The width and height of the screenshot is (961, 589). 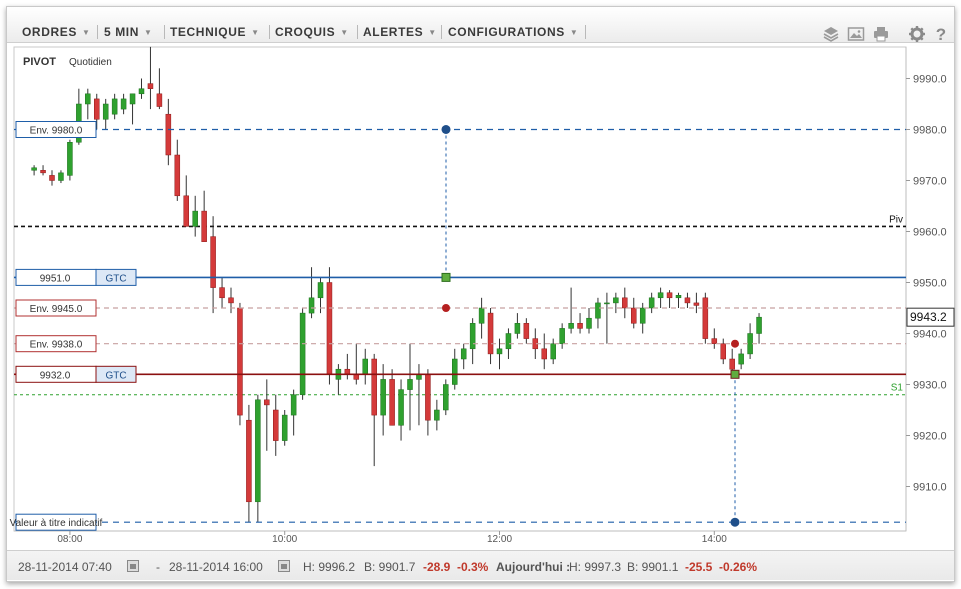 I want to click on menu-alertes: ALERTES ▼, so click(x=400, y=32).